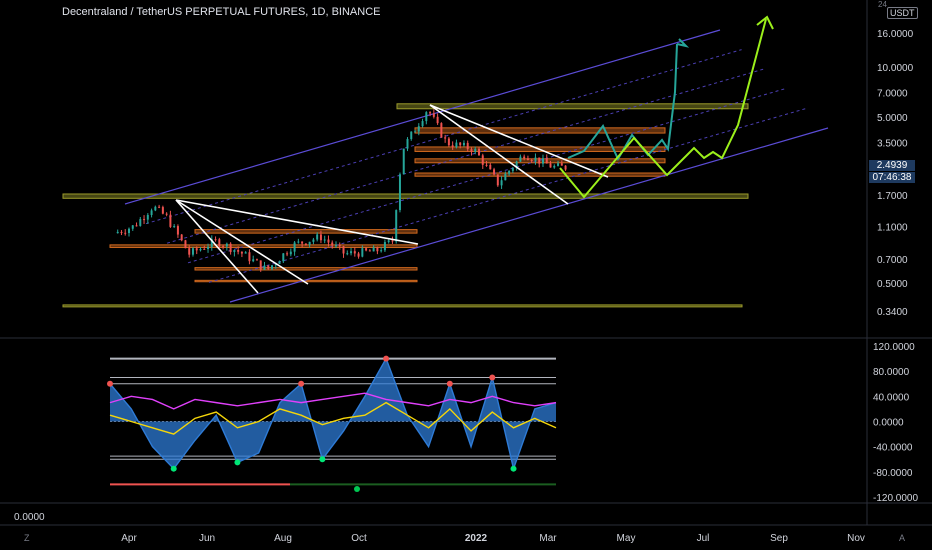 Image resolution: width=932 pixels, height=550 pixels. Describe the element at coordinates (359, 538) in the screenshot. I see `time-tick-label: Oct` at that location.